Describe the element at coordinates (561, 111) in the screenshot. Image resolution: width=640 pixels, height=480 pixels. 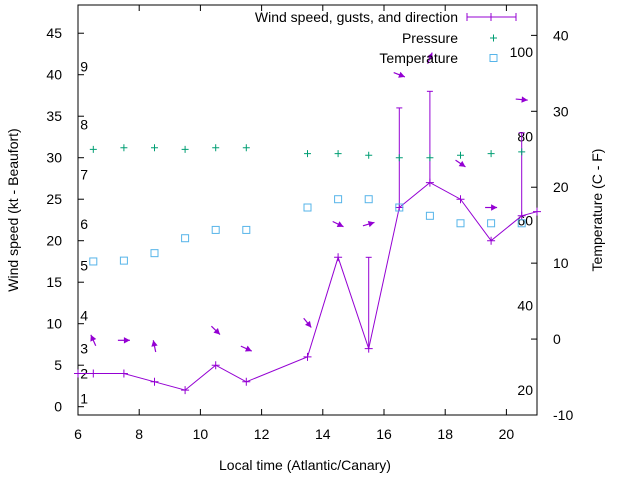
I see `y-right-tick-label: 30` at that location.